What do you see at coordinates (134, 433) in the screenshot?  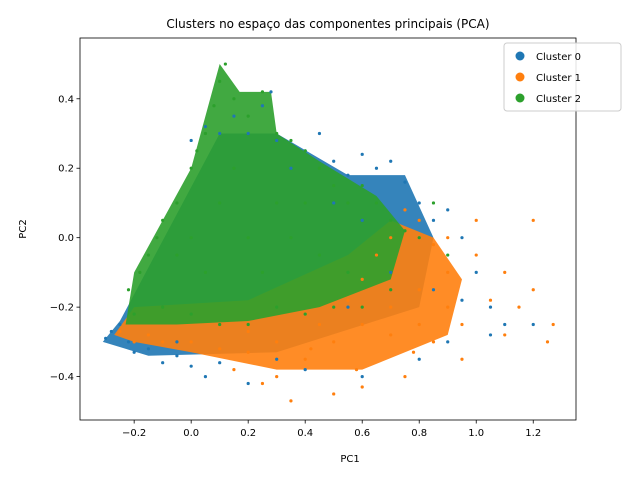 I see `x-tick-label: −0.2` at bounding box center [134, 433].